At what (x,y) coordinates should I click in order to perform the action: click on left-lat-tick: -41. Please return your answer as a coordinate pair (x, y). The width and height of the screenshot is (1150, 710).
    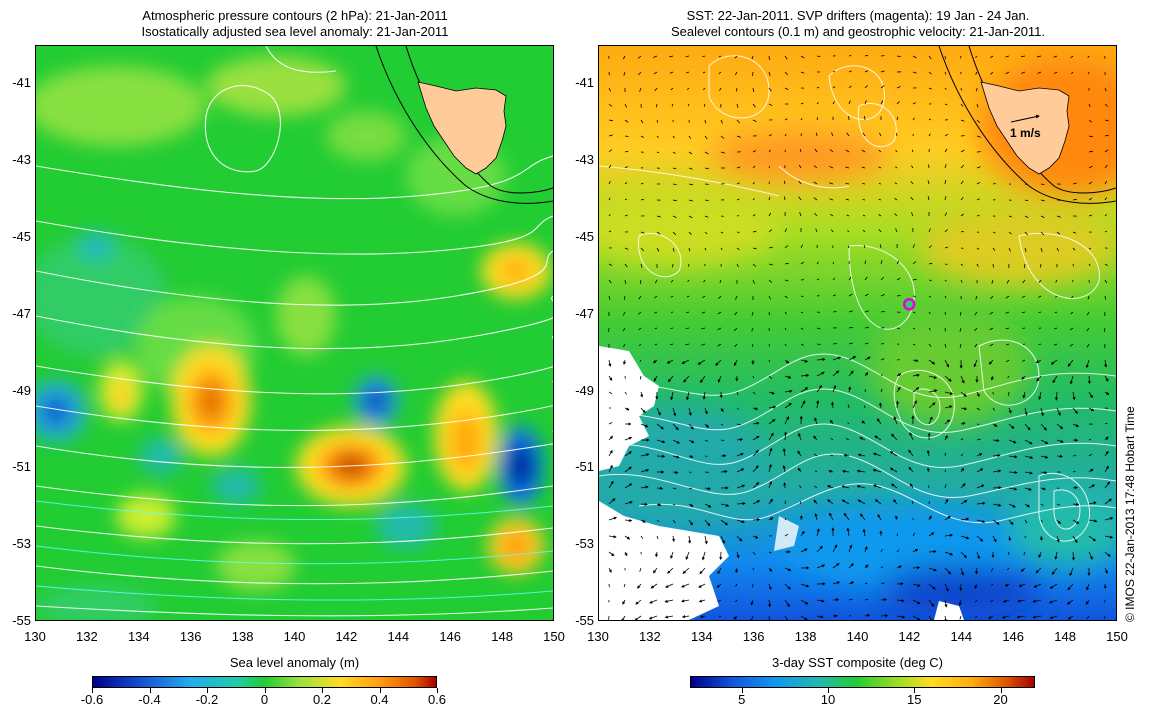
    Looking at the image, I should click on (21, 83).